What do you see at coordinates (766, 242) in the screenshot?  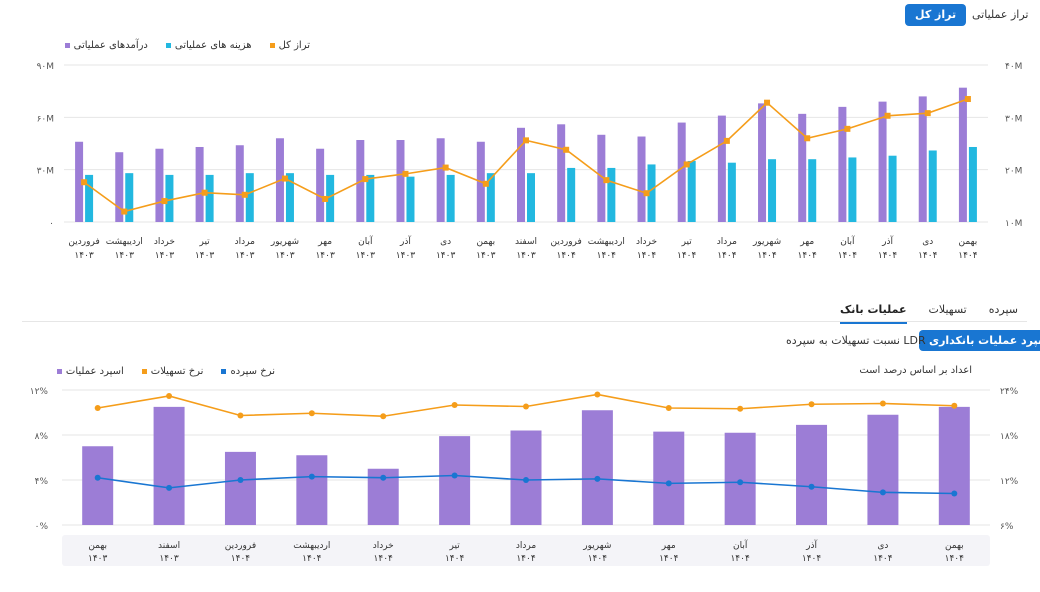 I see `x-tick-label-month: شهریور` at bounding box center [766, 242].